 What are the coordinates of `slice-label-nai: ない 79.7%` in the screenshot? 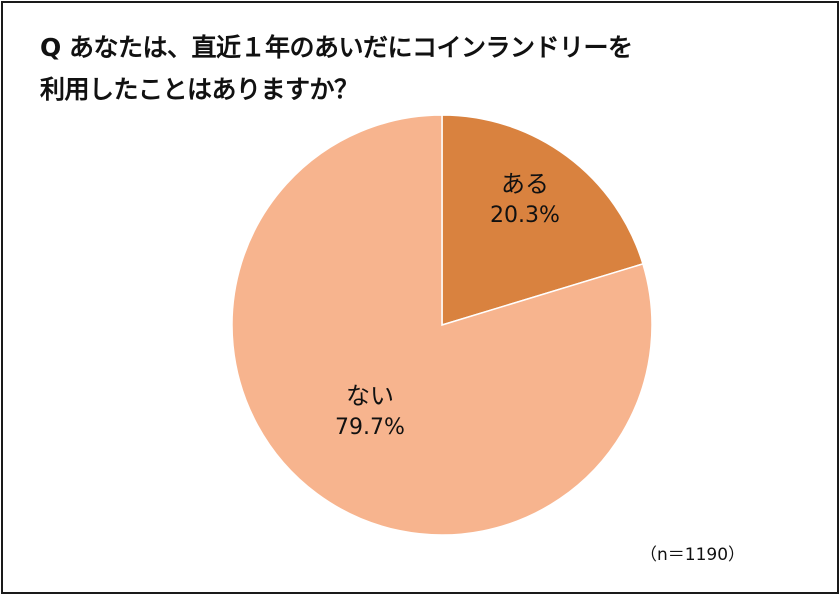 It's located at (370, 412).